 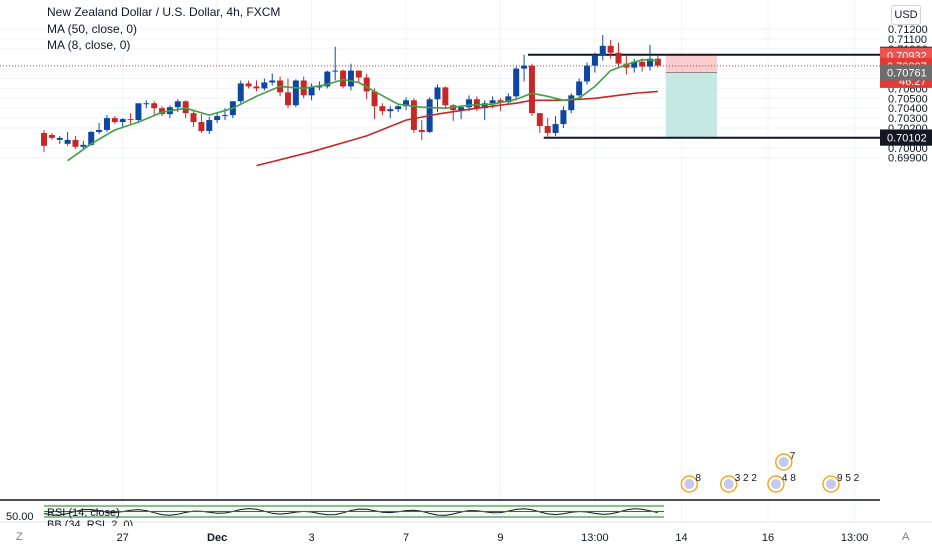 I want to click on price-tag-label: 0.70761, so click(x=907, y=73).